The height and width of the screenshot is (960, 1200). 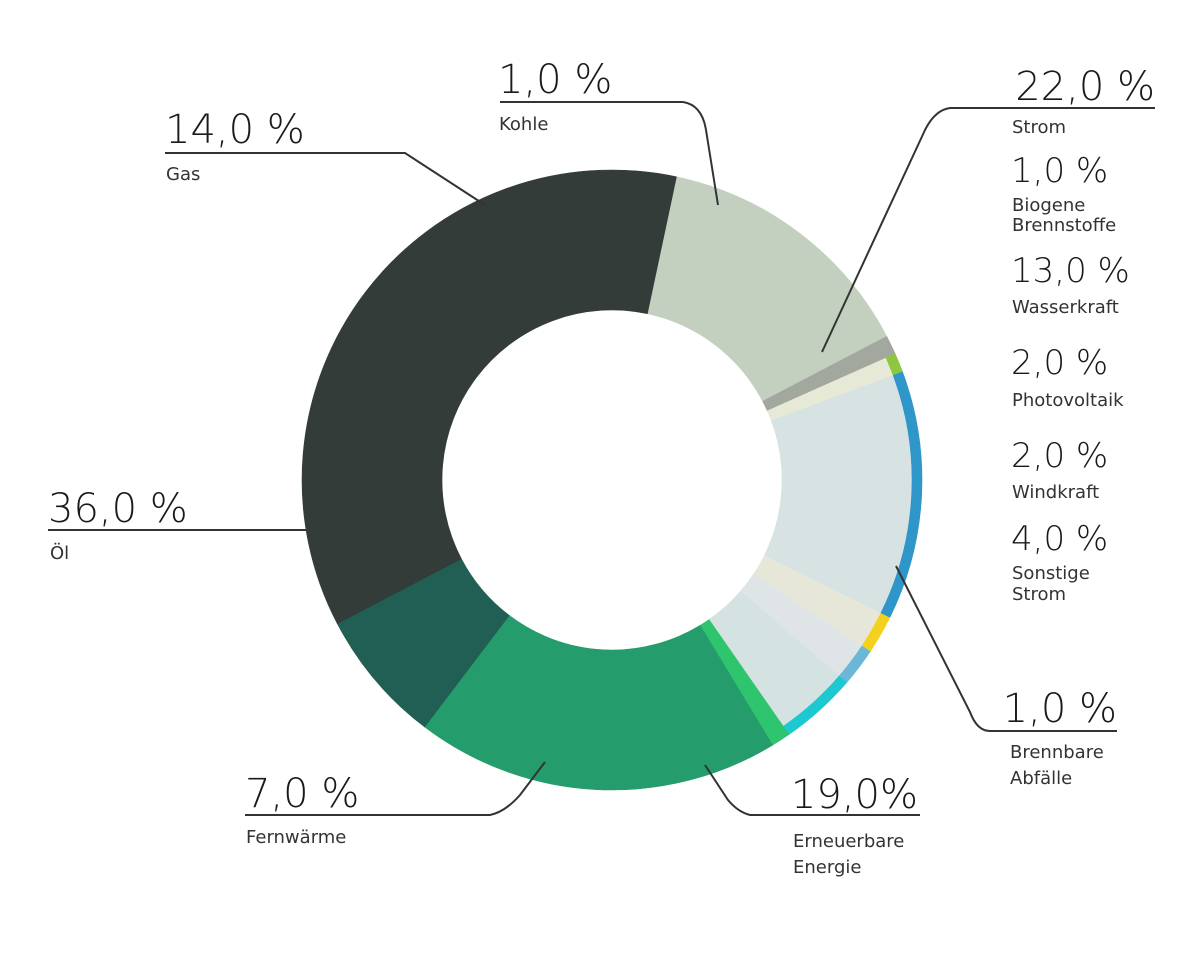 What do you see at coordinates (395, 788) in the screenshot?
I see `leader-line-fernwaerme` at bounding box center [395, 788].